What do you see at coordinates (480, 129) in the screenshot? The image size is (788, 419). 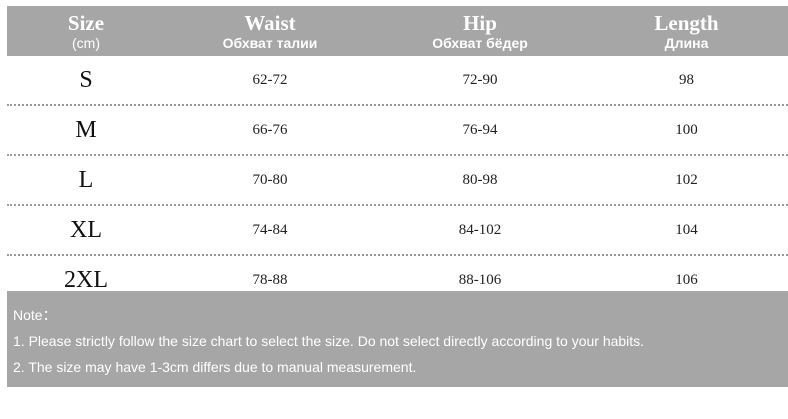 I see `hip-cell: 76-94` at bounding box center [480, 129].